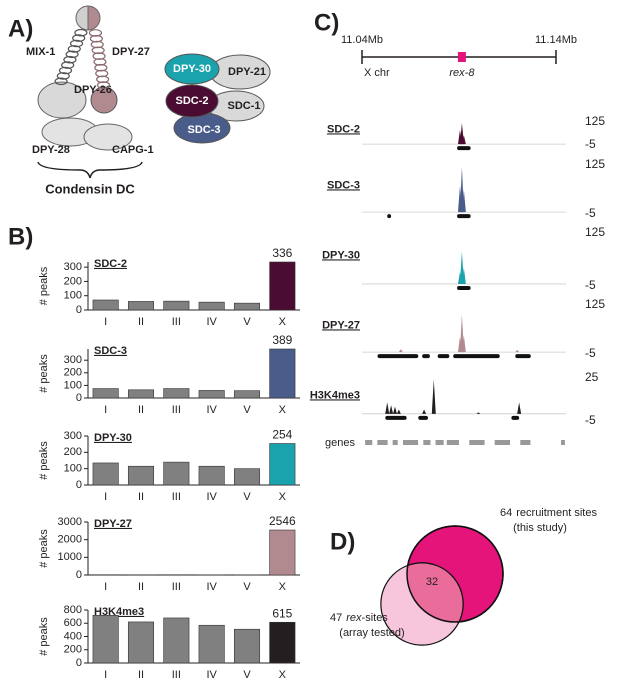 This screenshot has height=690, width=617. Describe the element at coordinates (70, 540) in the screenshot. I see `y-tick-label: 2000` at that location.